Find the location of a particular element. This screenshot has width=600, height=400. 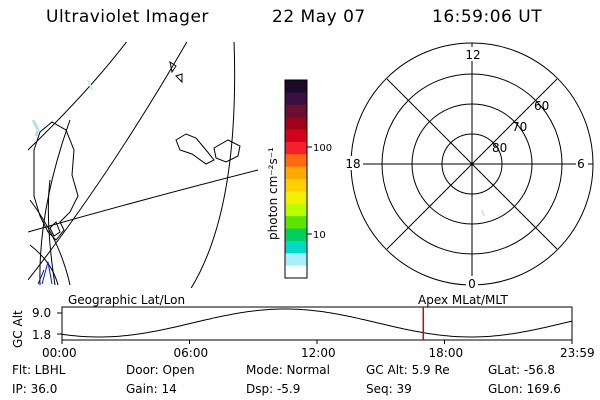

timeline-ymax: 9.0 is located at coordinates (41, 313).